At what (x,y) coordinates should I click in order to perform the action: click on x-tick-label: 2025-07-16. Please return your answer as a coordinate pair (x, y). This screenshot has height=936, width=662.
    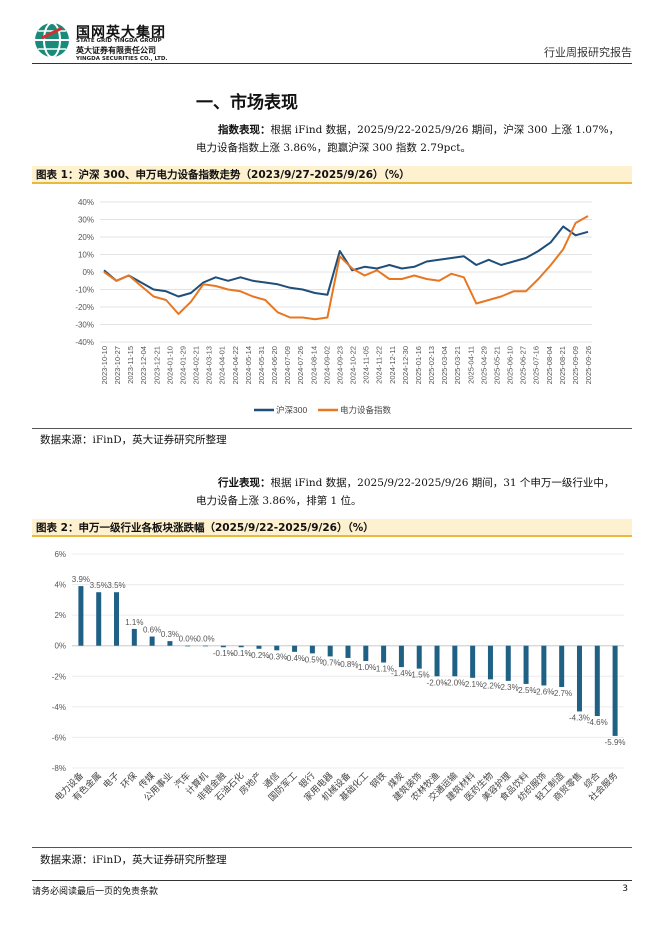
    Looking at the image, I should click on (536, 365).